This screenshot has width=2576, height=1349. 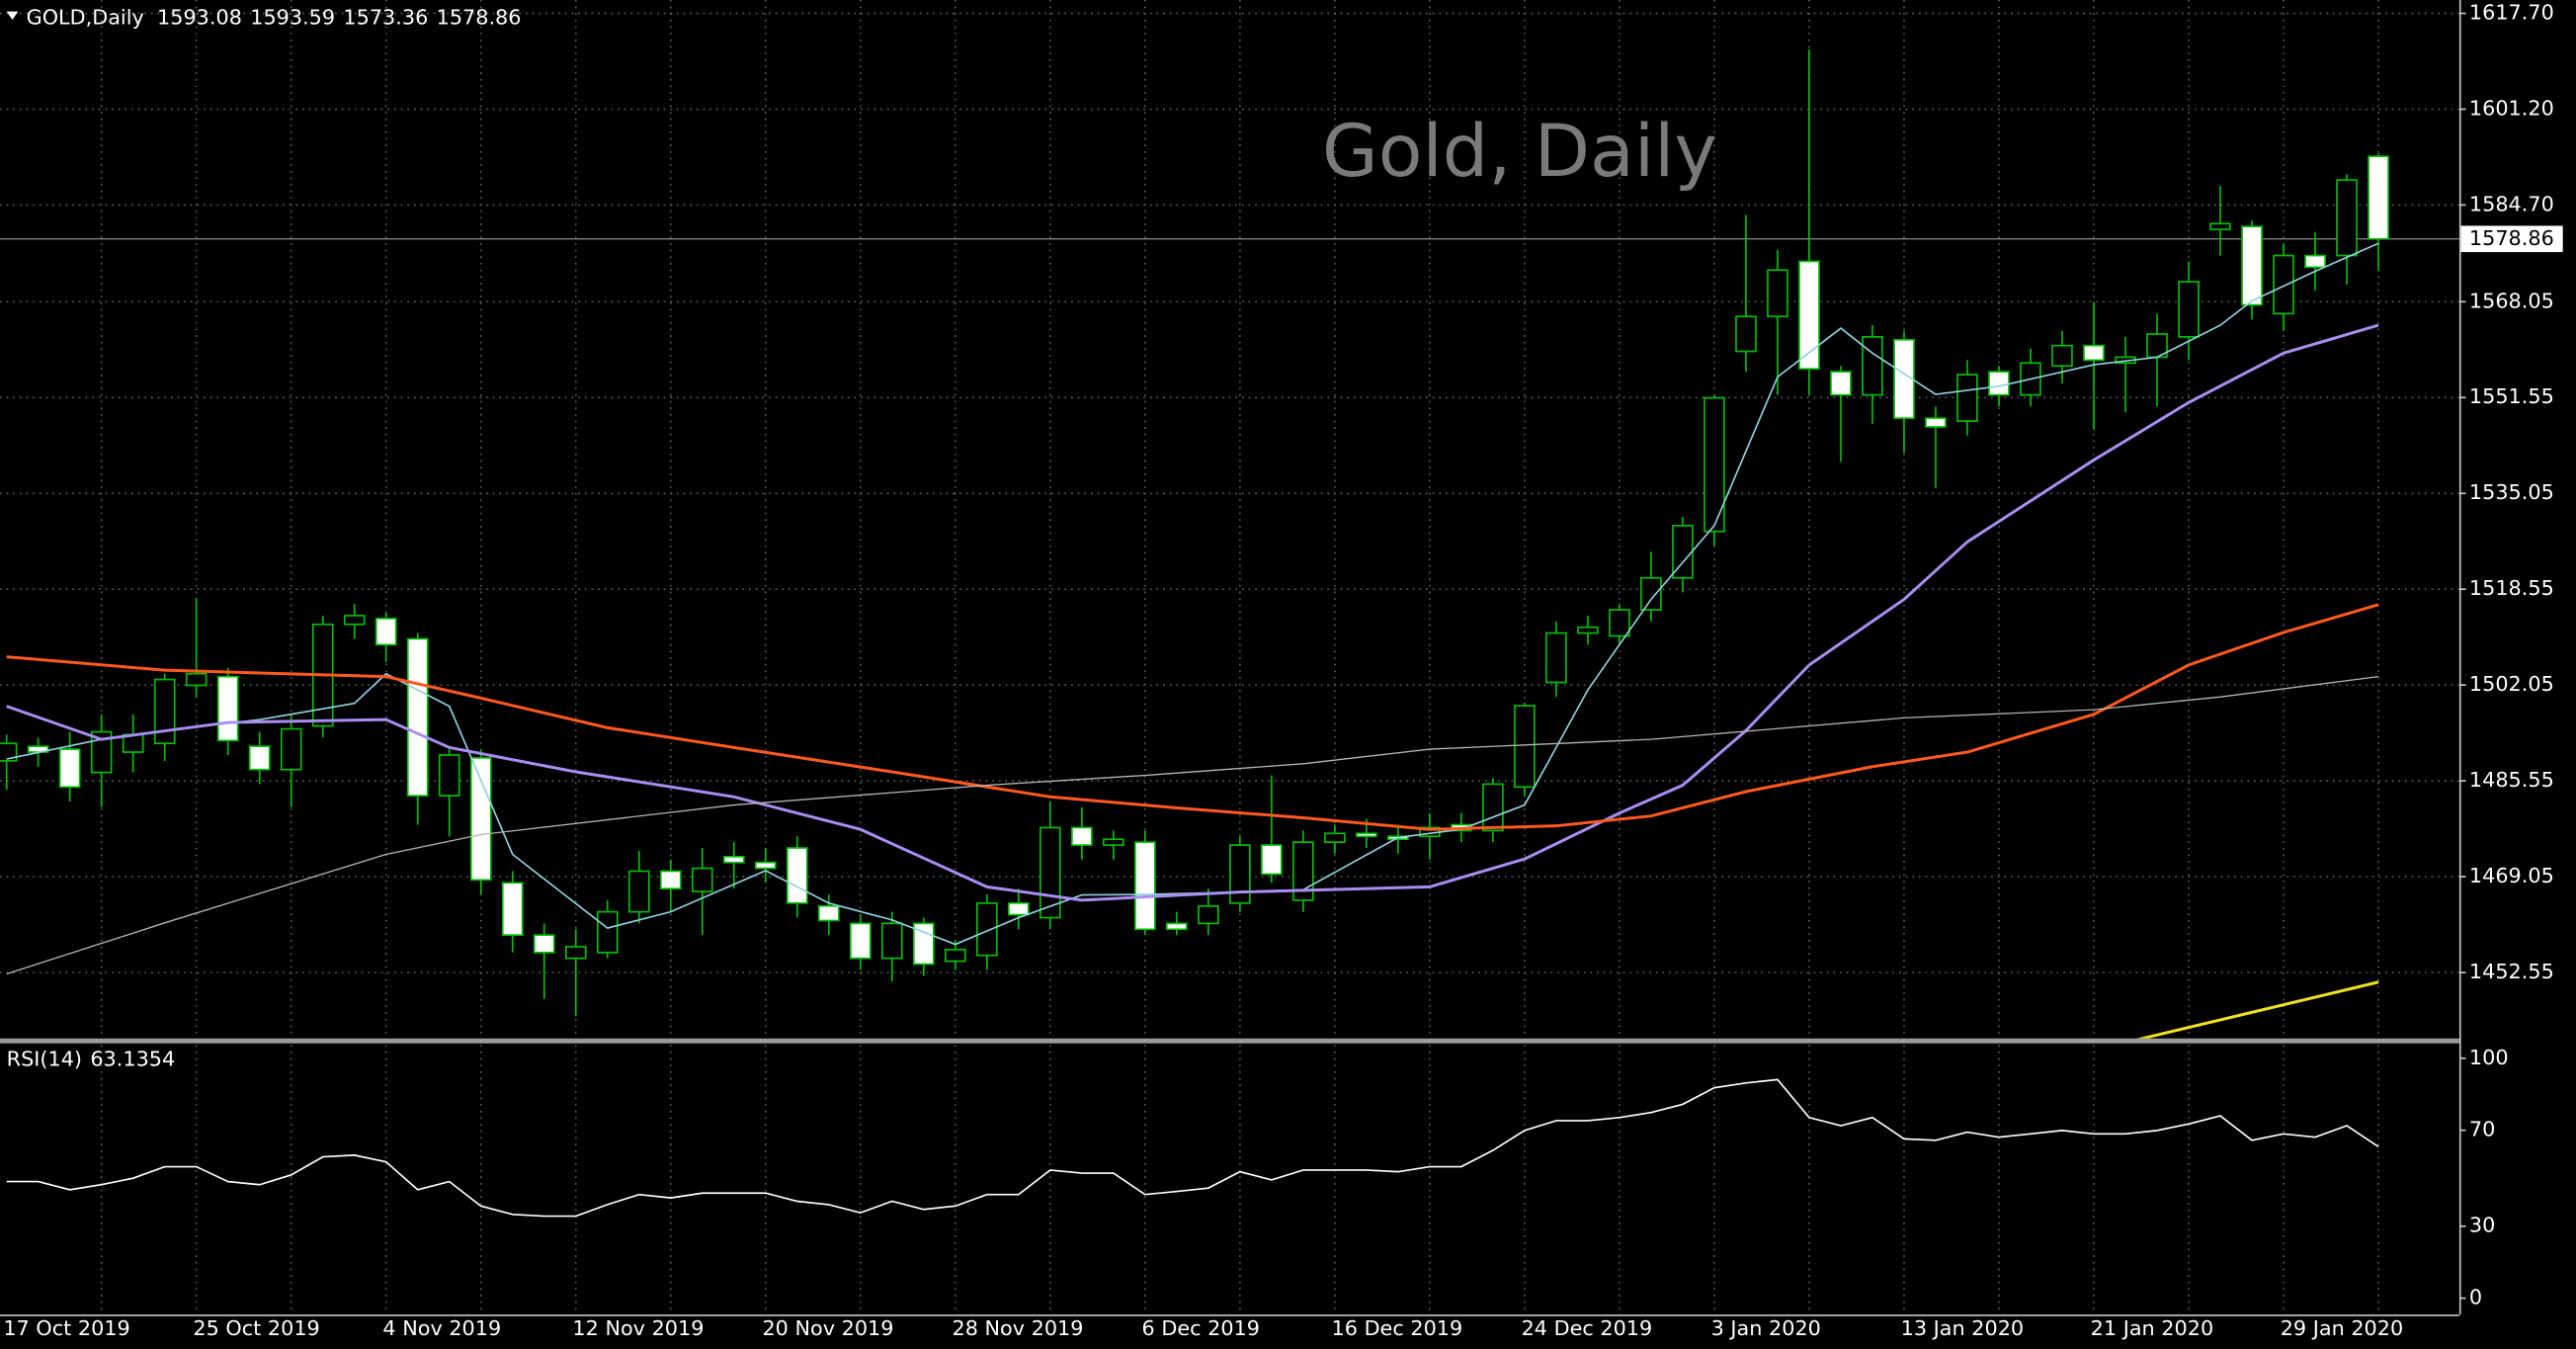 What do you see at coordinates (479, 17) in the screenshot?
I see `close-label: 1578.86` at bounding box center [479, 17].